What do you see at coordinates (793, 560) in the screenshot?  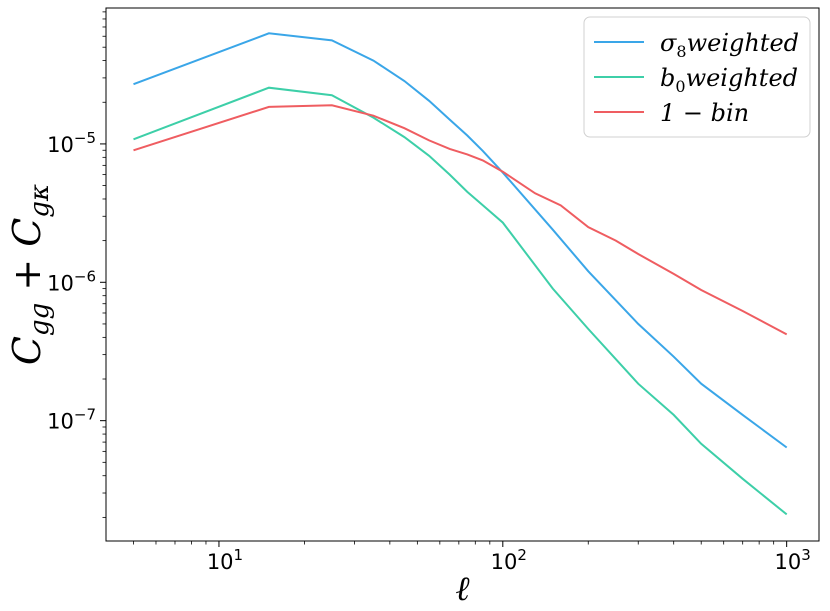 I see `x-tick-label: 10³` at bounding box center [793, 560].